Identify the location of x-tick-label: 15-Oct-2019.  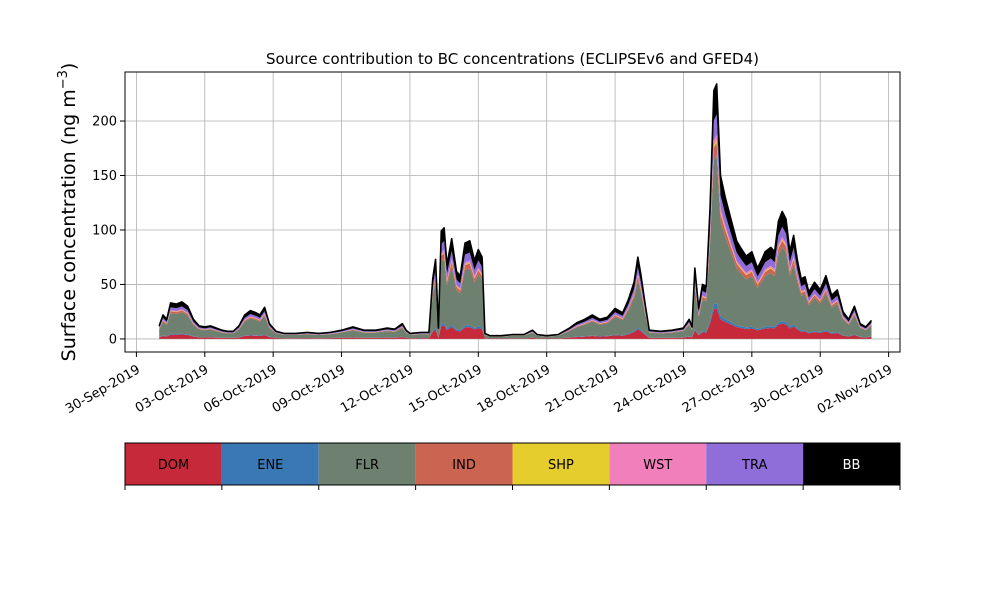
(445, 389).